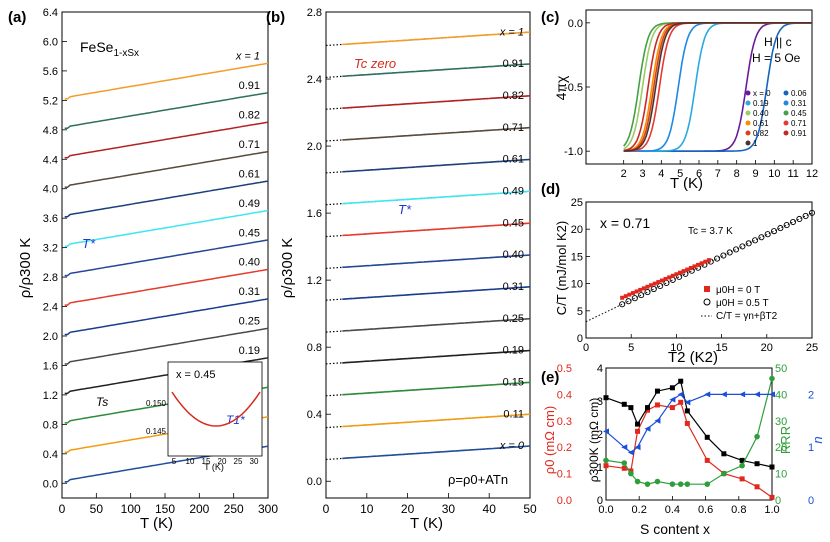 The height and width of the screenshot is (542, 830). I want to click on panel-a-ytick-label: 4.0, so click(50, 190).